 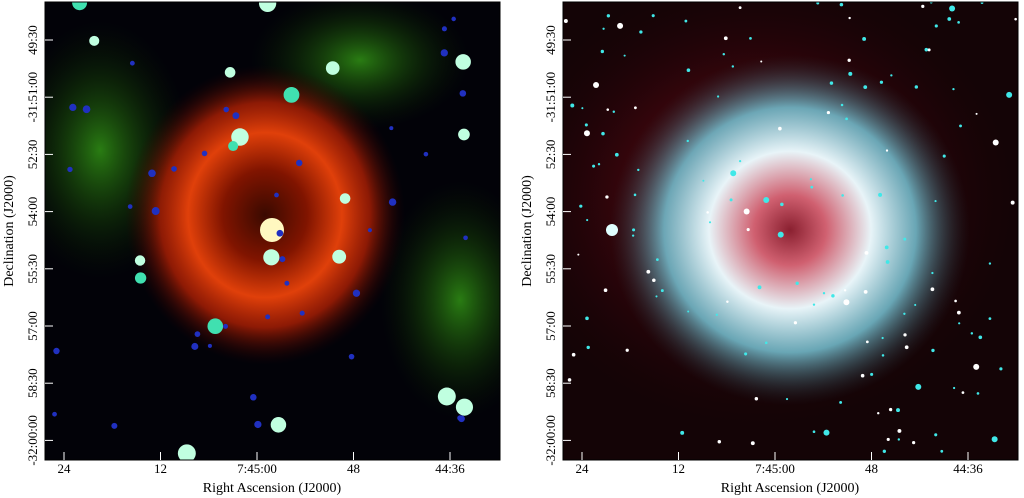 I want to click on x-axis-label: Right Ascension (J2000), so click(x=272, y=488).